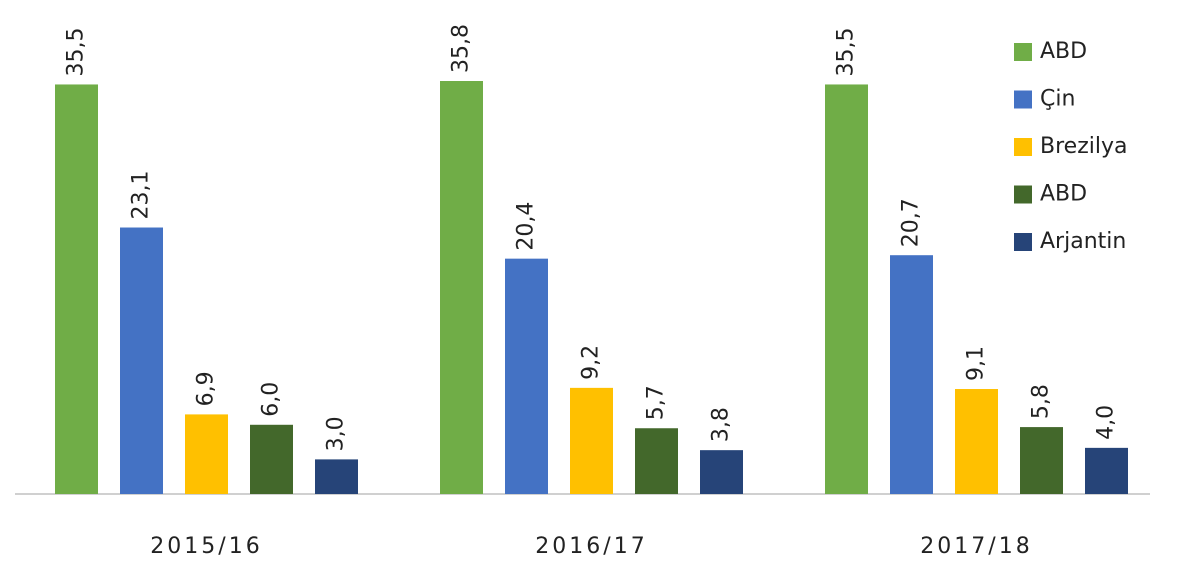 This screenshot has width=1181, height=562. What do you see at coordinates (1083, 241) in the screenshot?
I see `legend-label: Arjantin` at bounding box center [1083, 241].